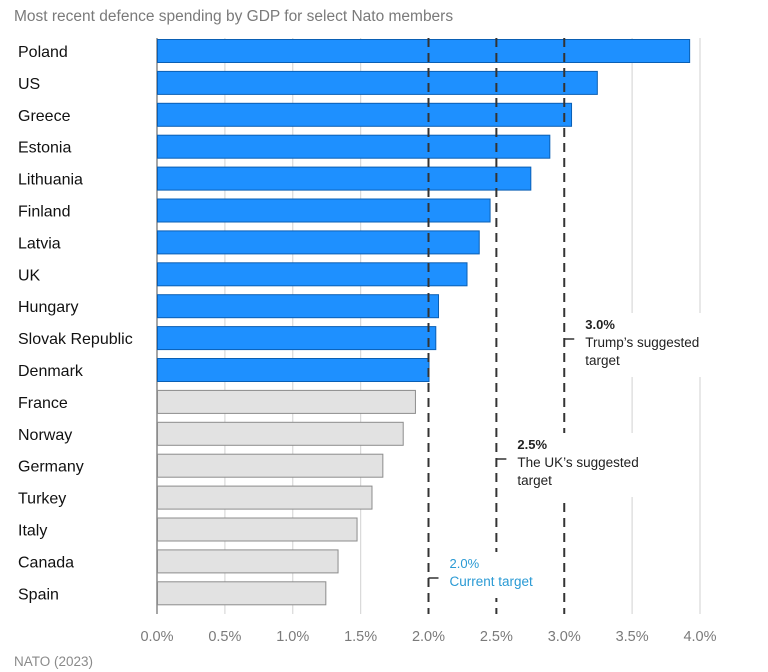 This screenshot has width=768, height=672. What do you see at coordinates (46, 562) in the screenshot?
I see `category-label: Canada` at bounding box center [46, 562].